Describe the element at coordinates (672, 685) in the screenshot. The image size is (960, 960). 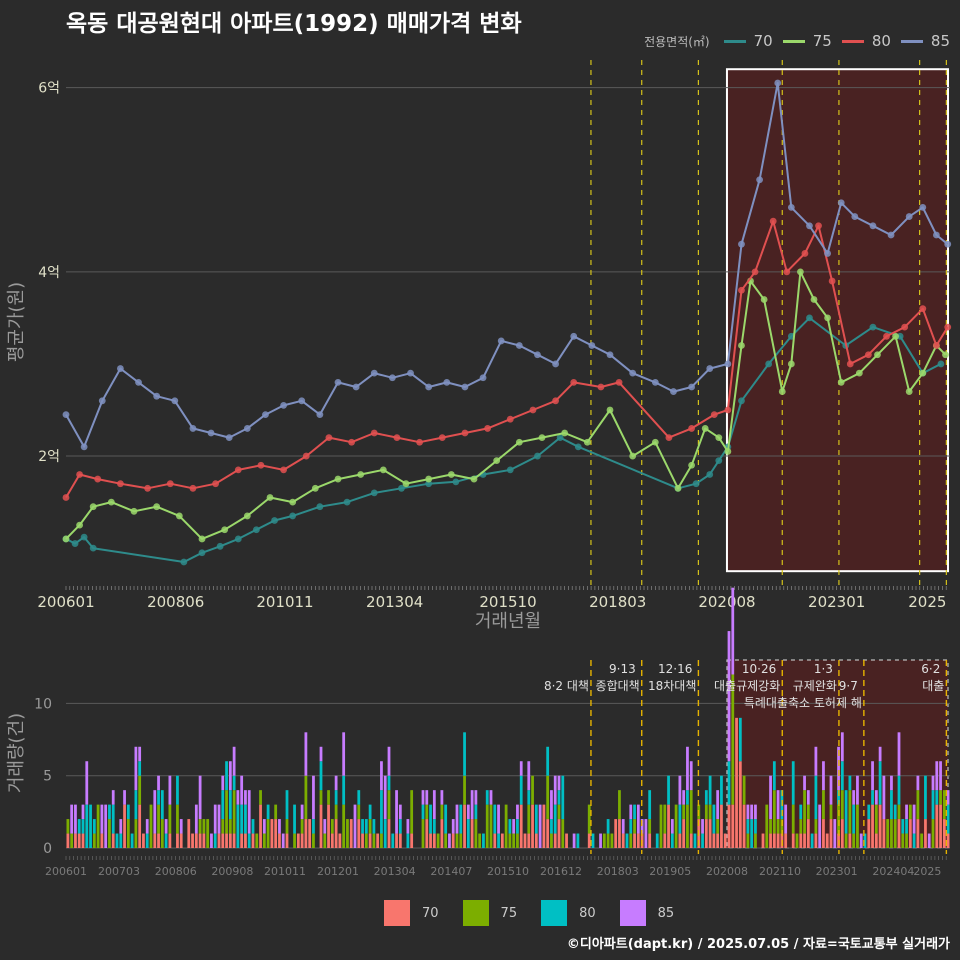
I see `policy-name-label: 18차대책` at that location.